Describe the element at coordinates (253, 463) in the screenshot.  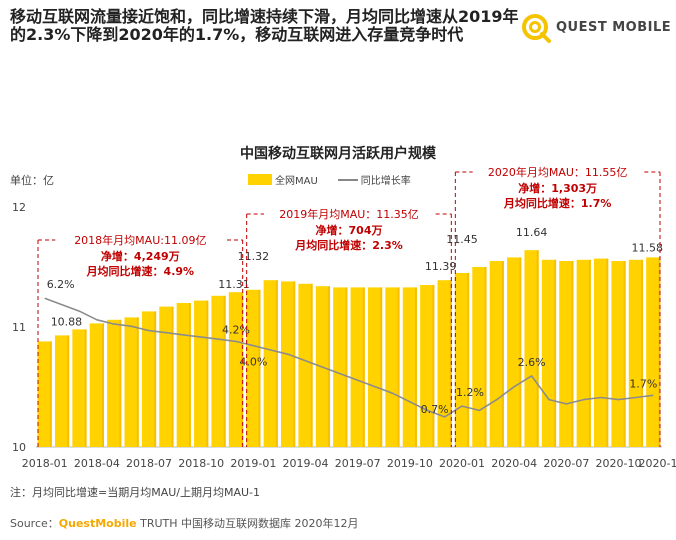
I see `x-tick-label: 2019-01` at that location.